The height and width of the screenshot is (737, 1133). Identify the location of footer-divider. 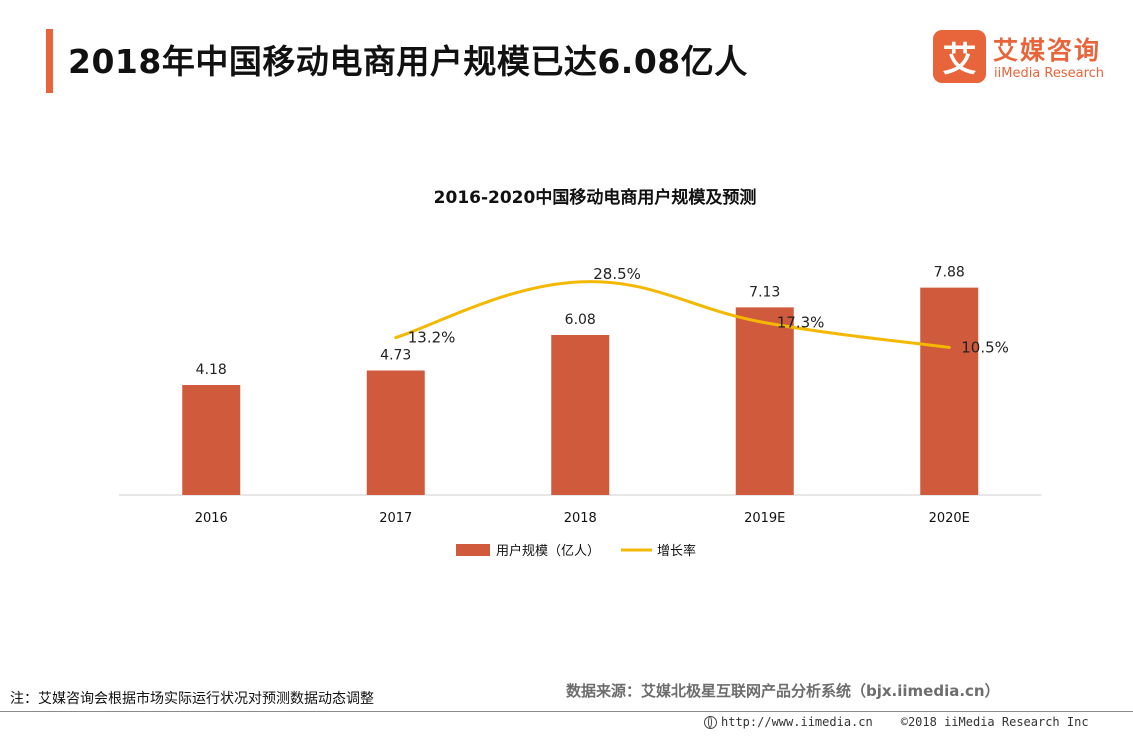
(566, 711).